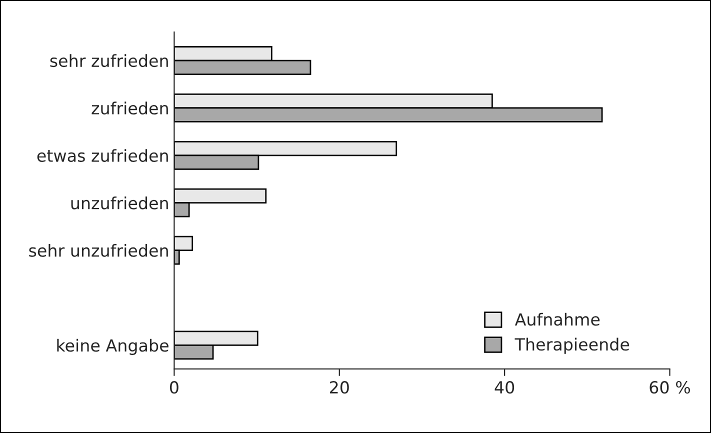 The image size is (711, 433). What do you see at coordinates (339, 387) in the screenshot?
I see `x-tick-label: 20` at bounding box center [339, 387].